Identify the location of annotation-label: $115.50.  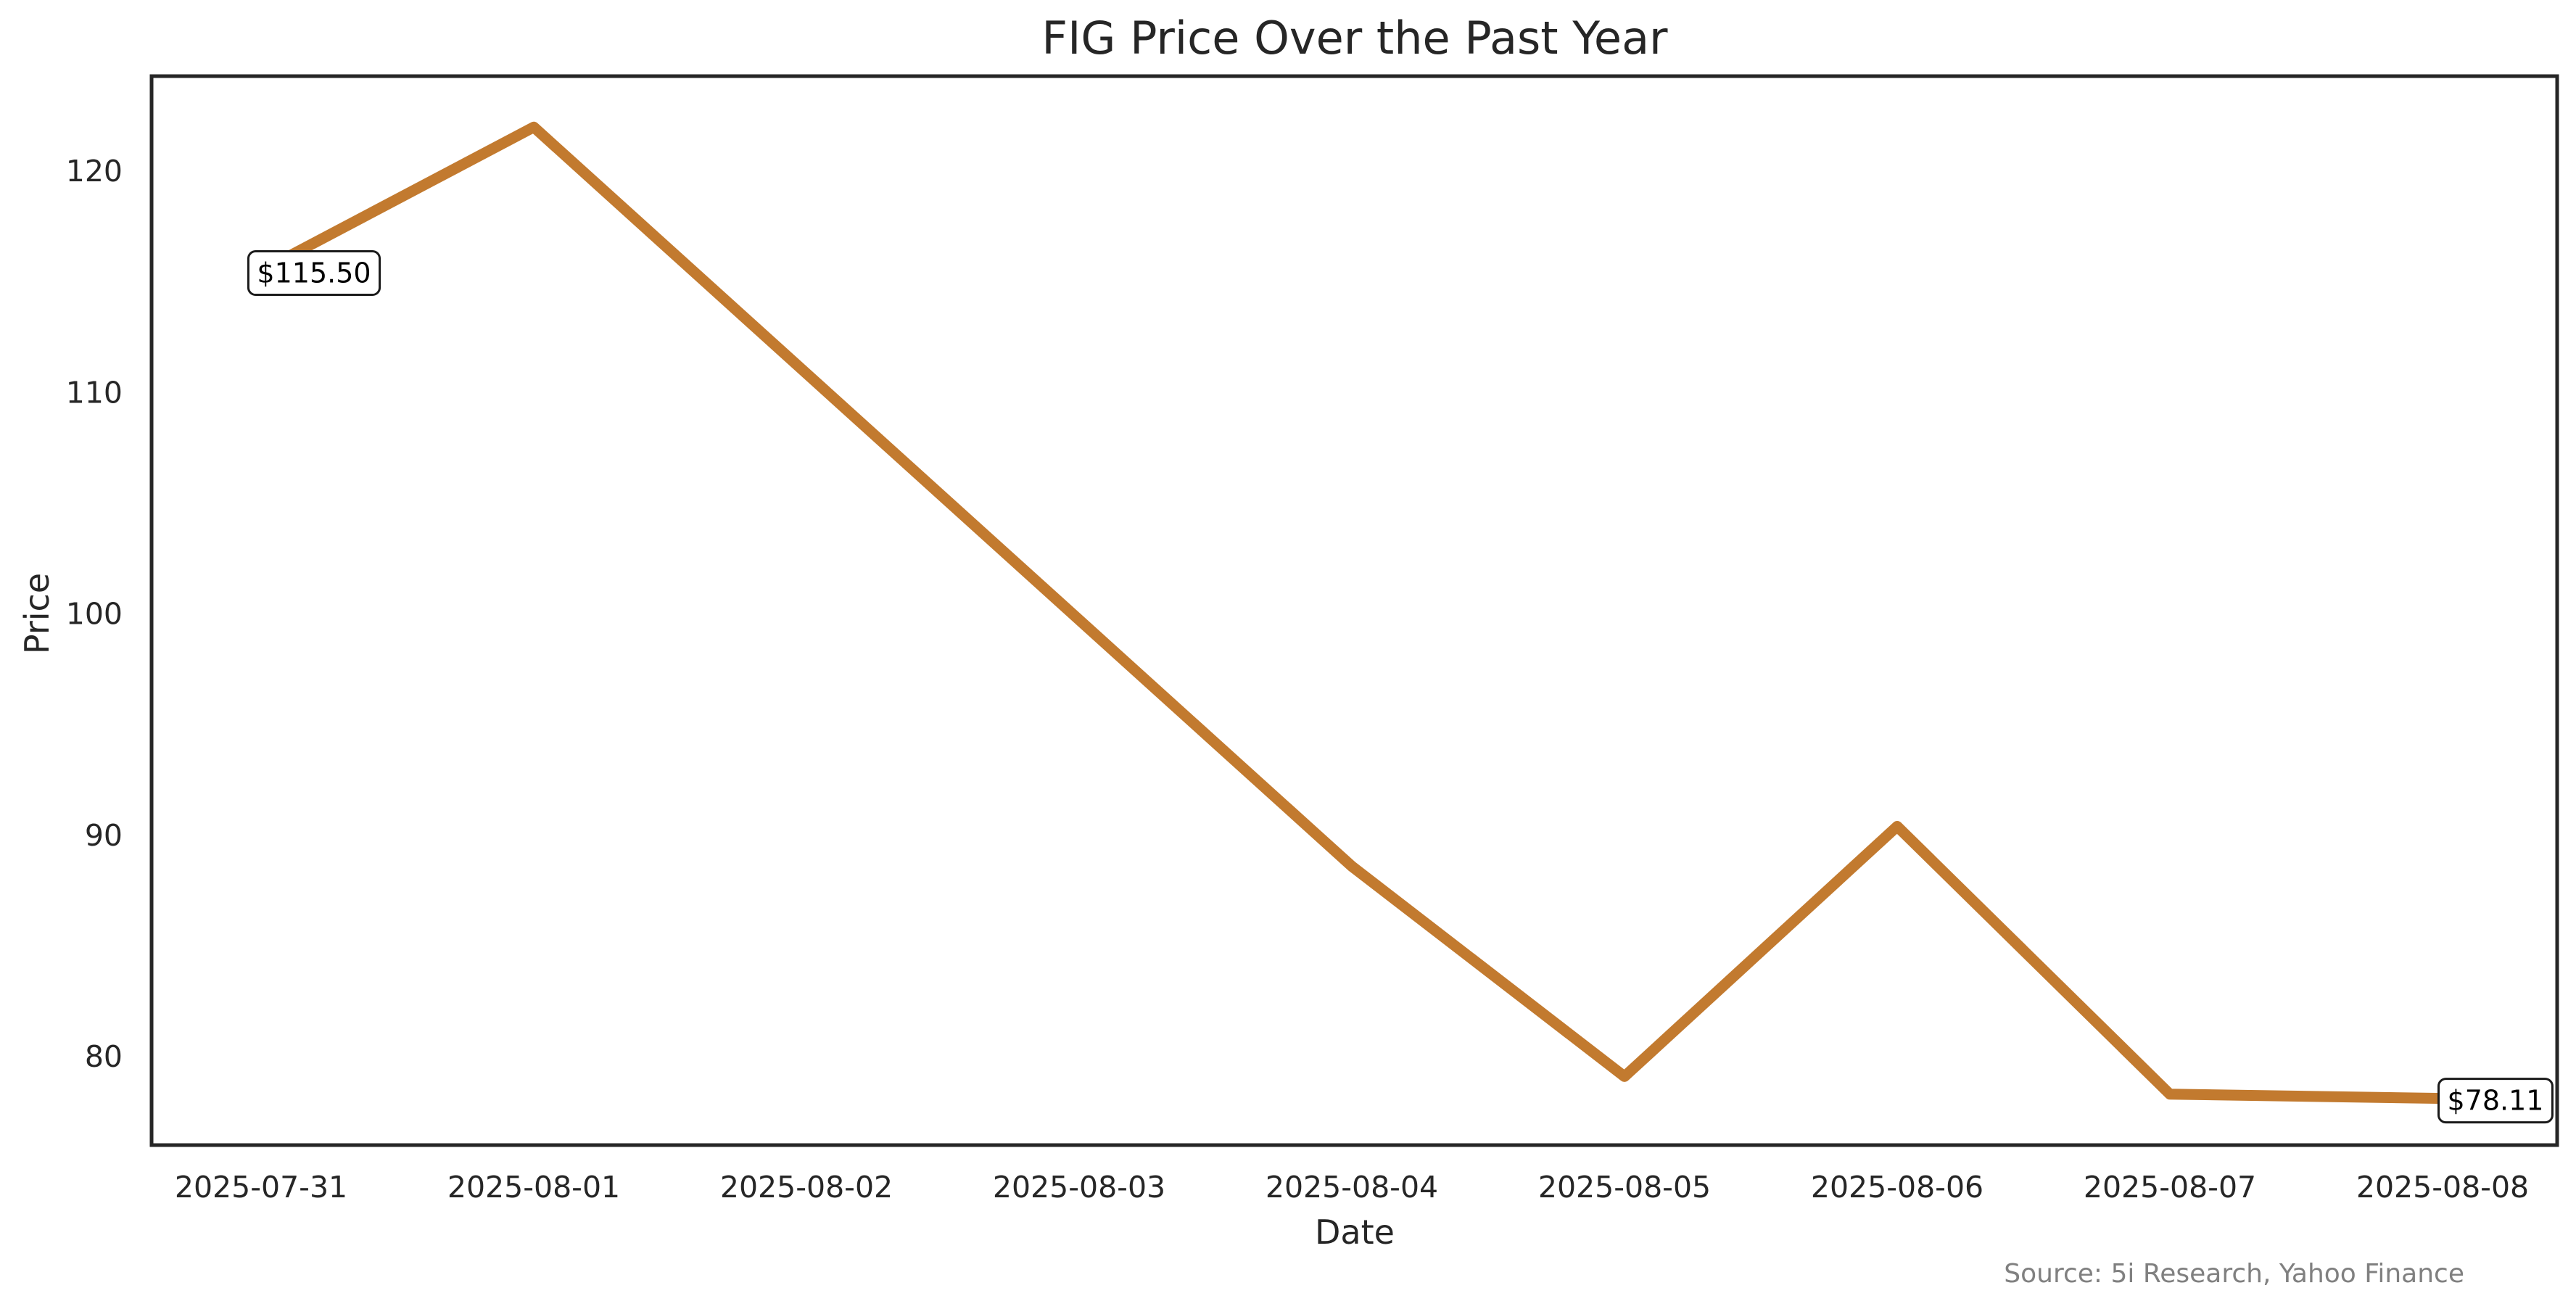
(314, 273).